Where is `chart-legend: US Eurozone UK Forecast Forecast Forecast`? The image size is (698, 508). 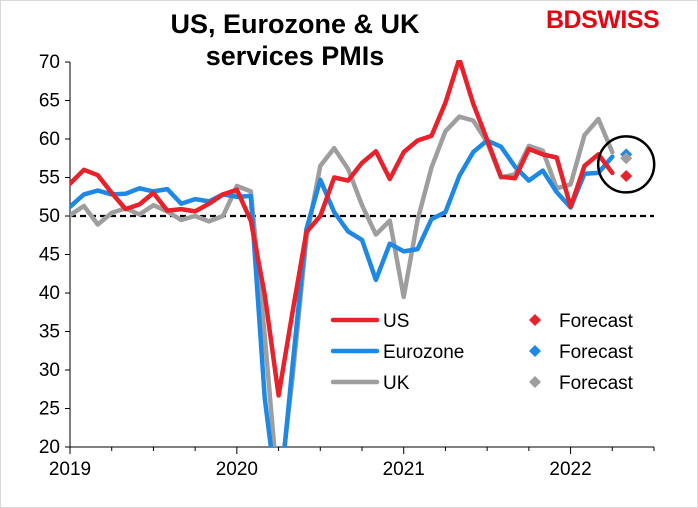 chart-legend: US Eurozone UK Forecast Forecast Forecast is located at coordinates (482, 352).